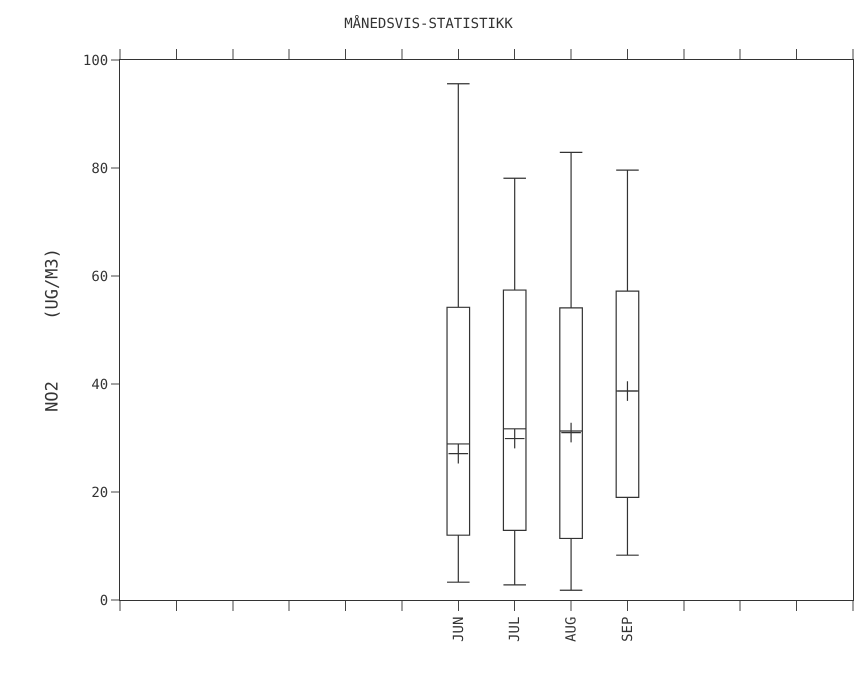 The width and height of the screenshot is (857, 690). I want to click on x-tick-label: AUG, so click(572, 629).